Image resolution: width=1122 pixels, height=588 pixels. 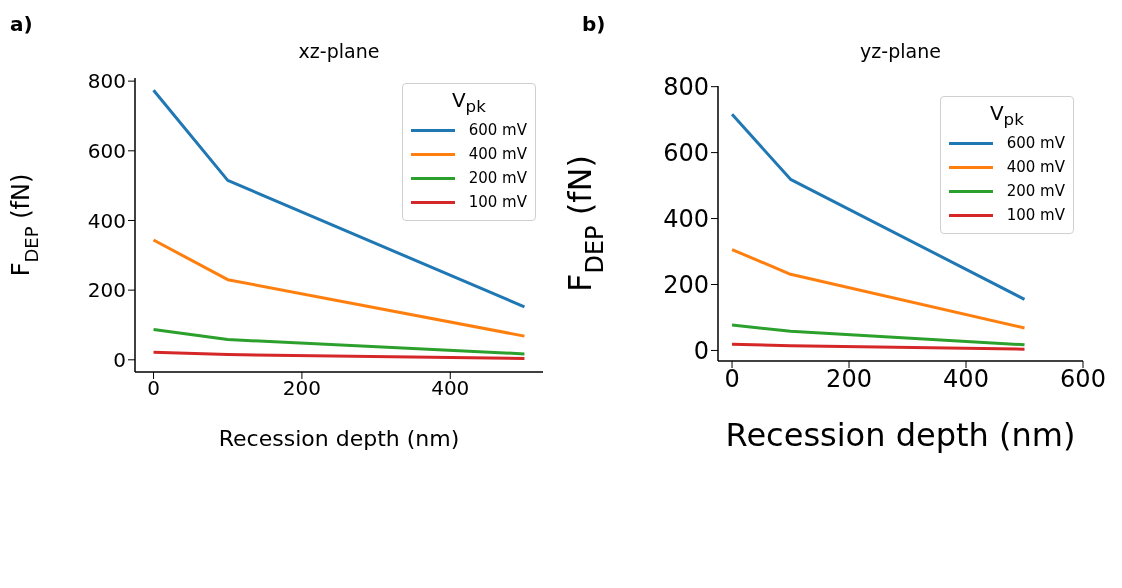 What do you see at coordinates (594, 24) in the screenshot?
I see `text: b)` at bounding box center [594, 24].